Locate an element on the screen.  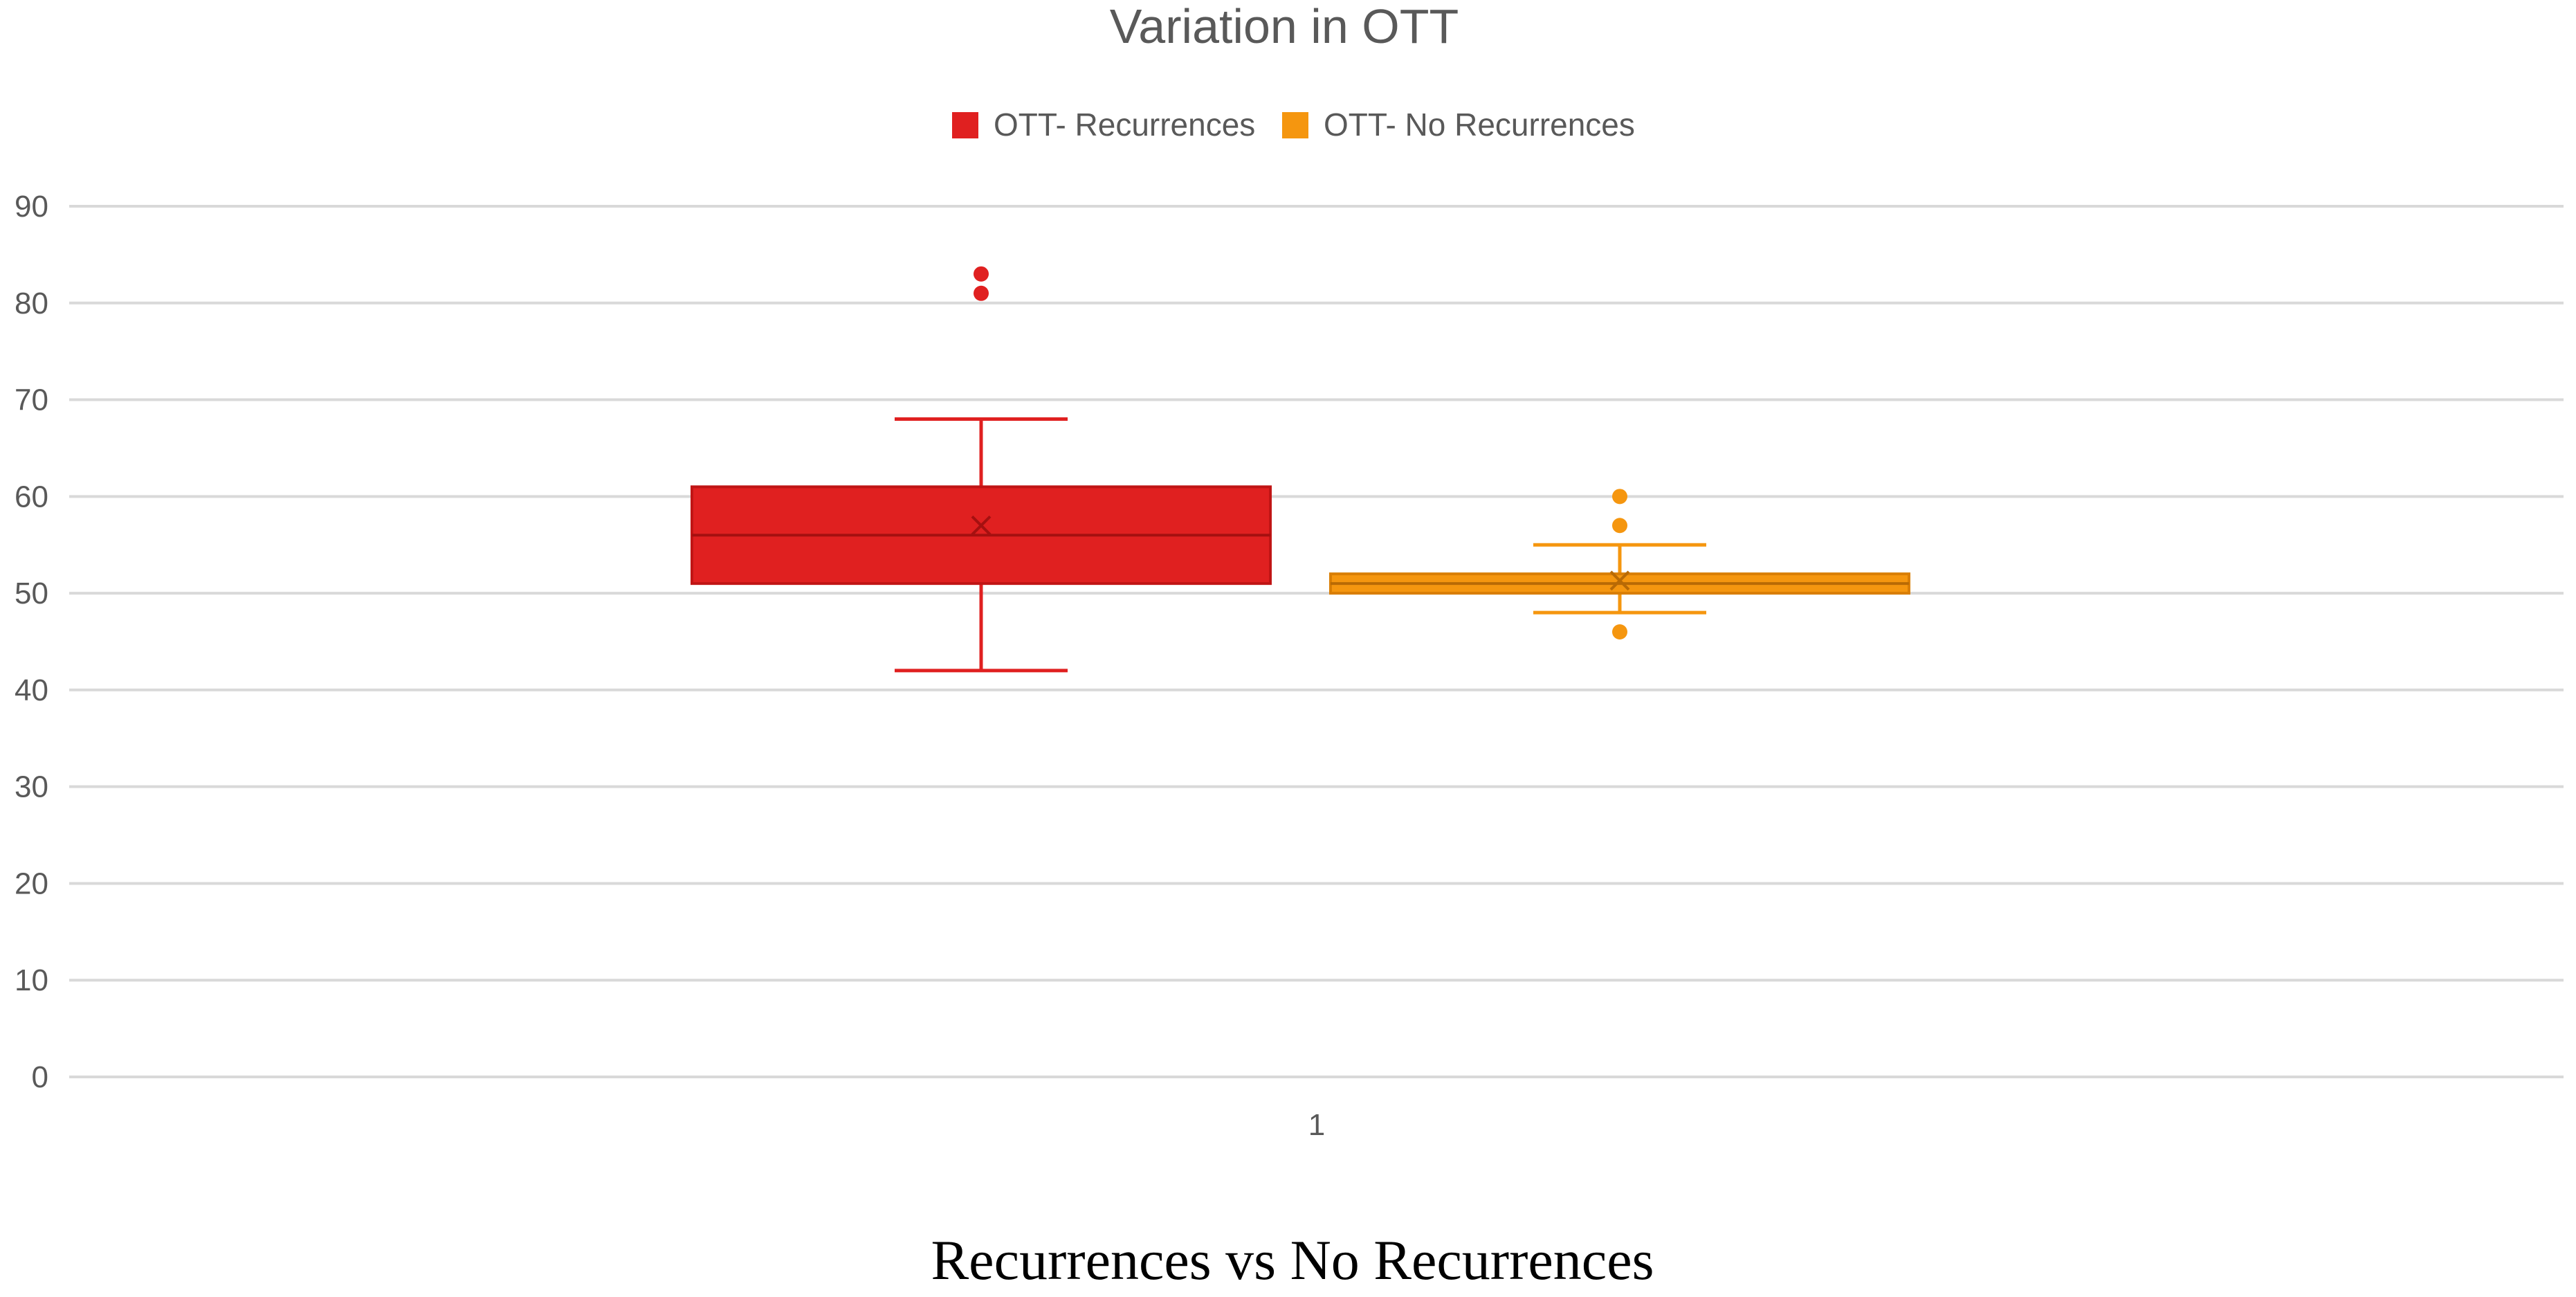
y-tick-label: 80 is located at coordinates (31, 303).